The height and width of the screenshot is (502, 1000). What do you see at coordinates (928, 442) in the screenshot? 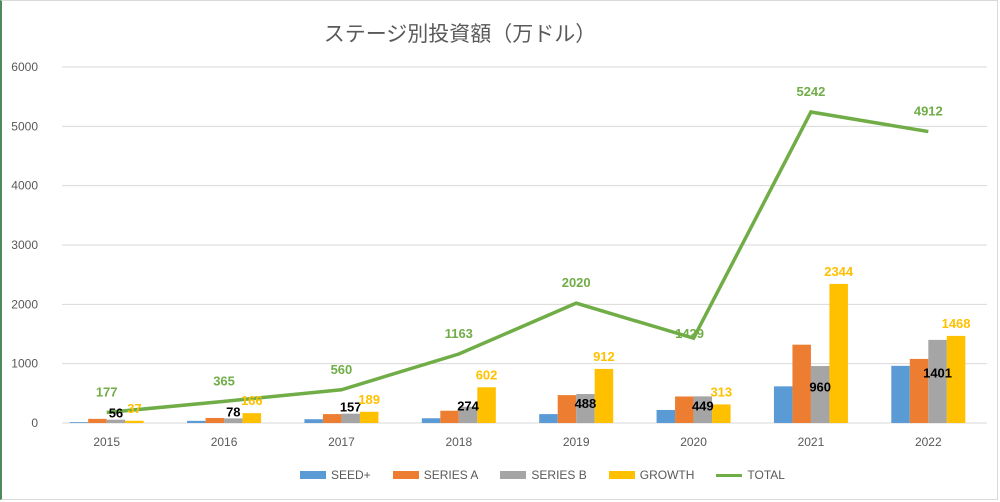
I see `x-tick-label: 2022` at bounding box center [928, 442].